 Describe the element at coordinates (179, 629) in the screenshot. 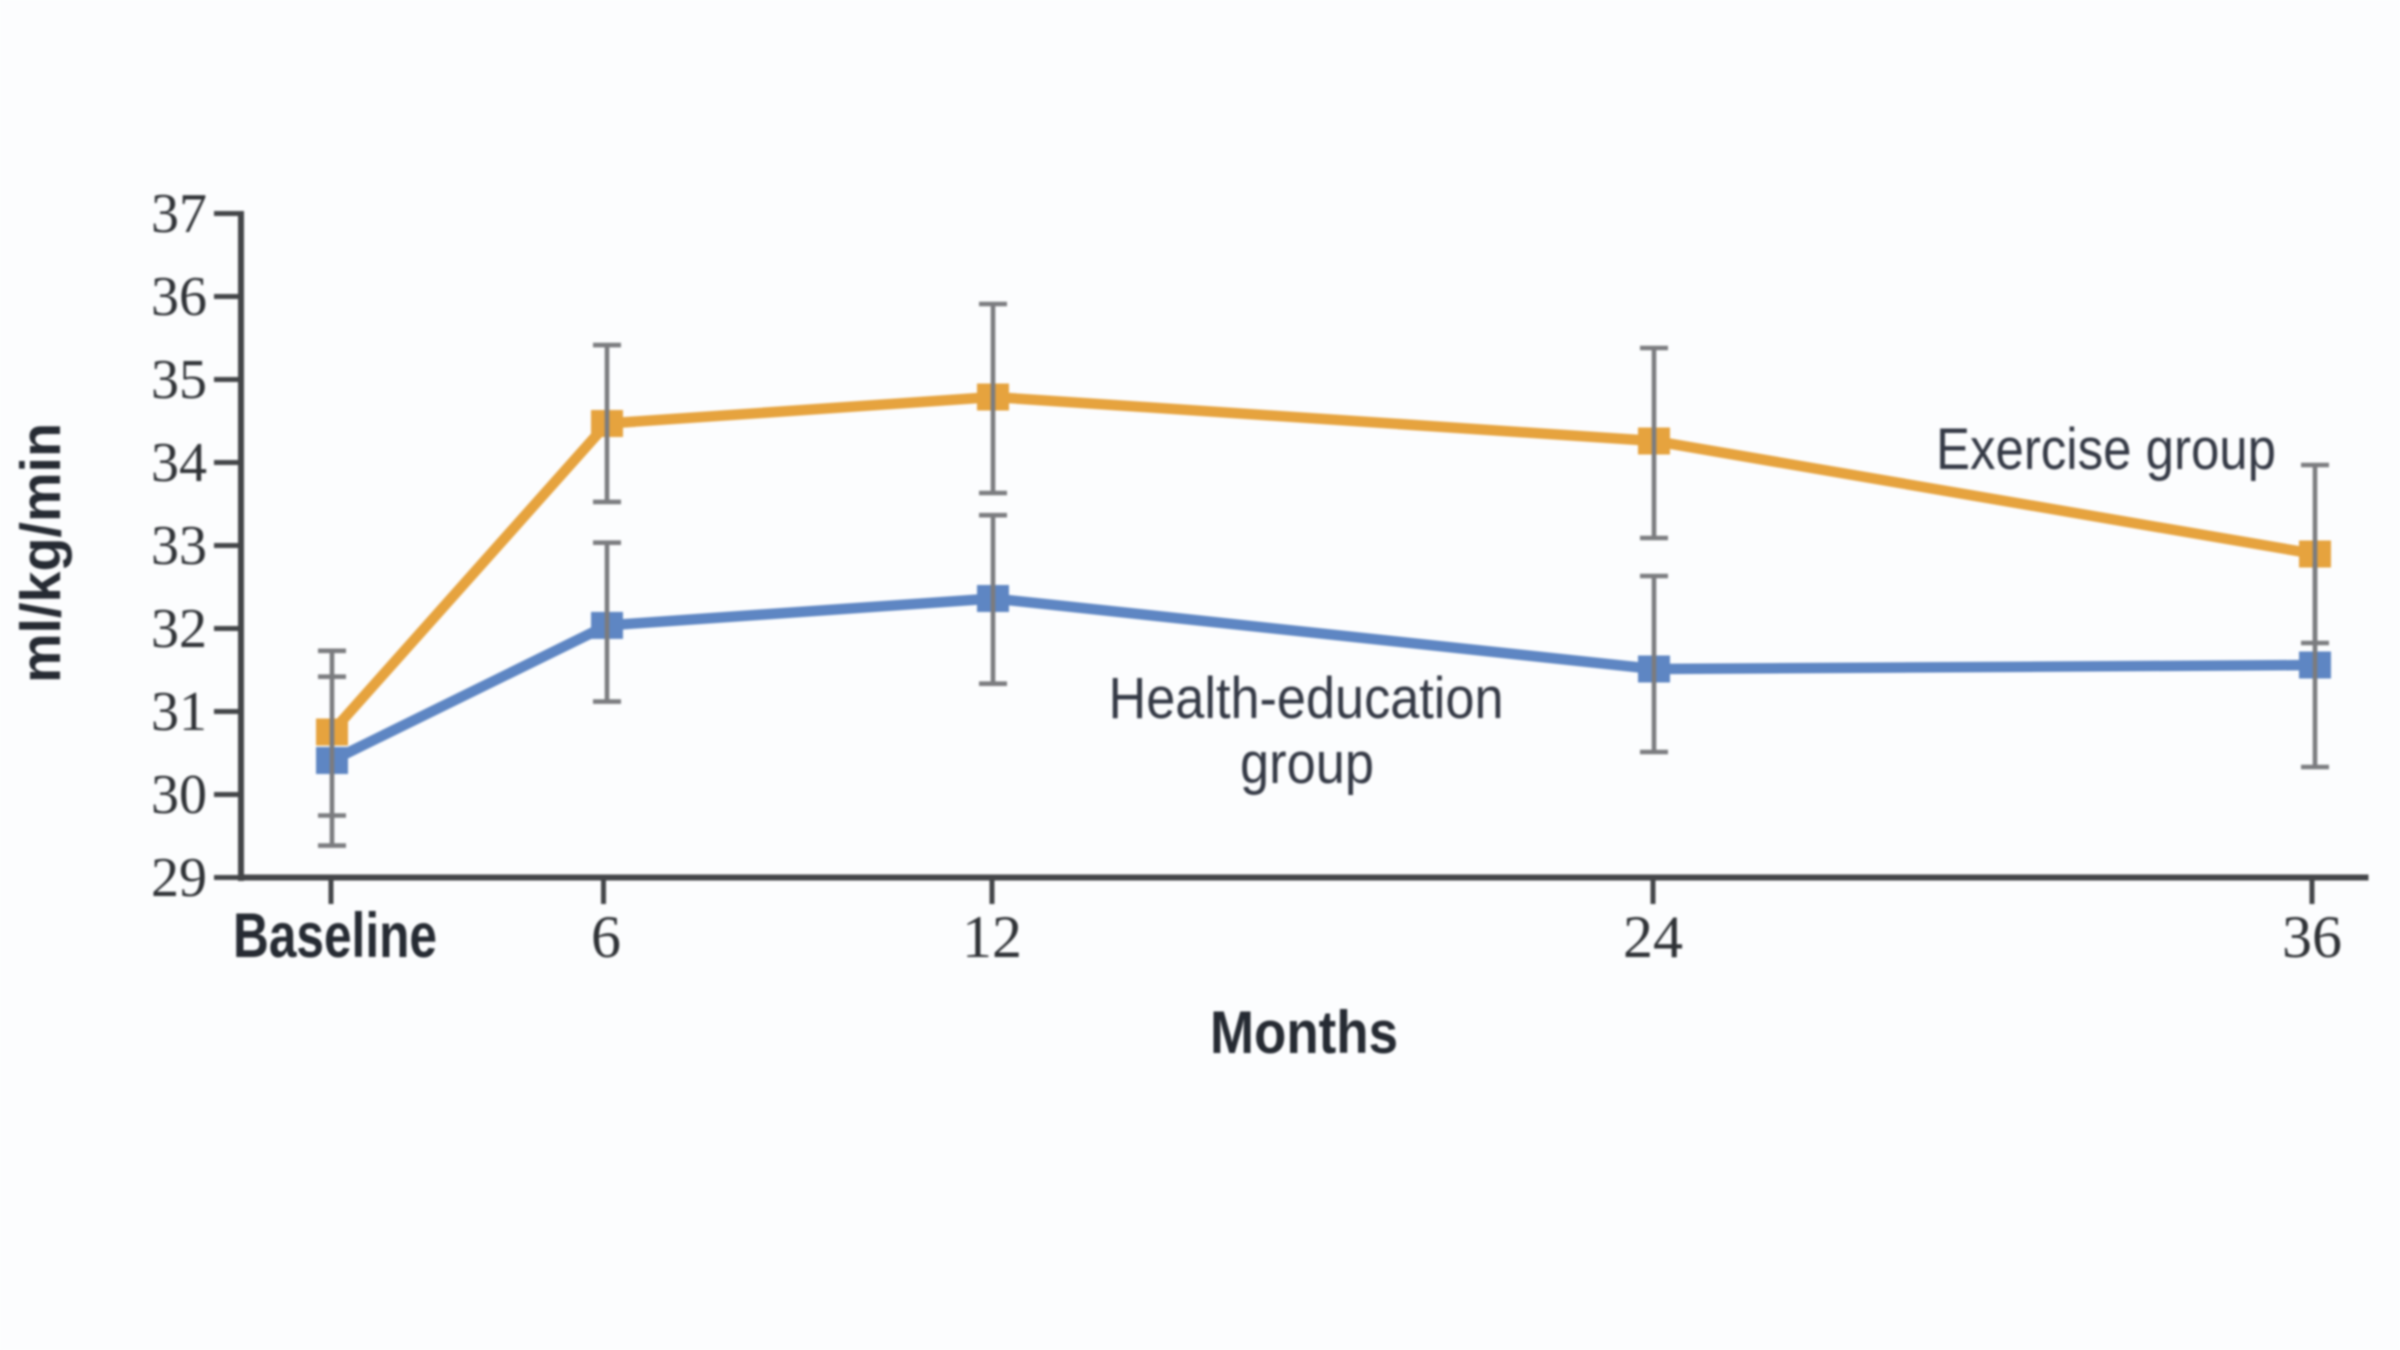

I see `svg-text: 32` at that location.